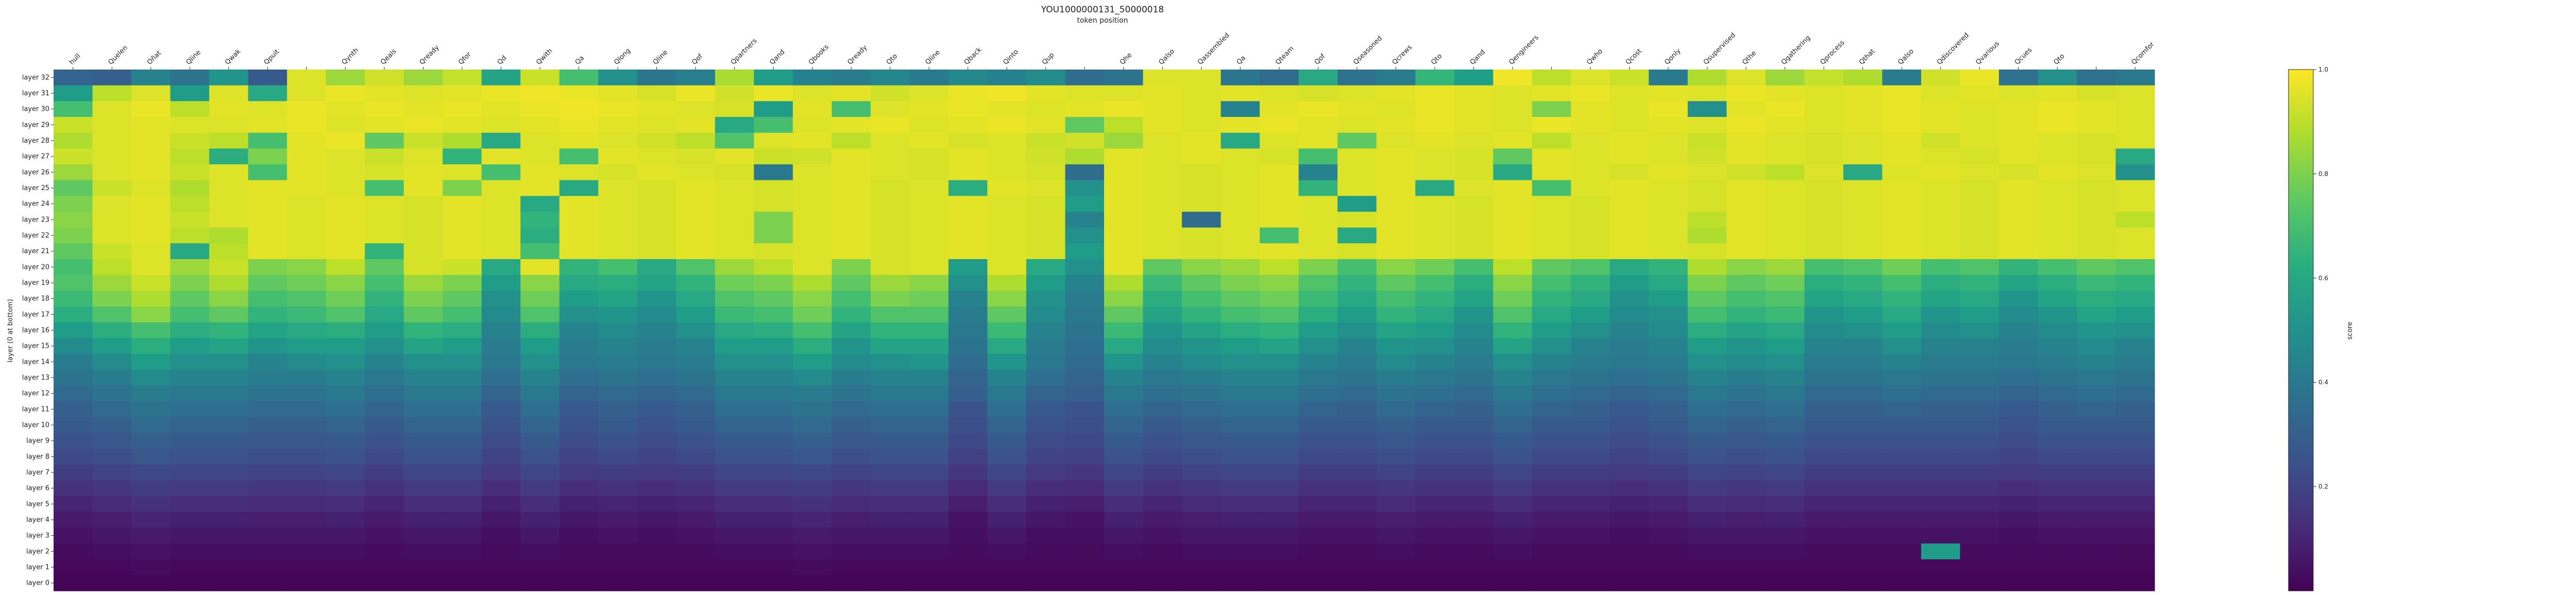 The width and height of the screenshot is (2576, 595). Describe the element at coordinates (35, 157) in the screenshot. I see `y-tick-label: layer 27` at that location.